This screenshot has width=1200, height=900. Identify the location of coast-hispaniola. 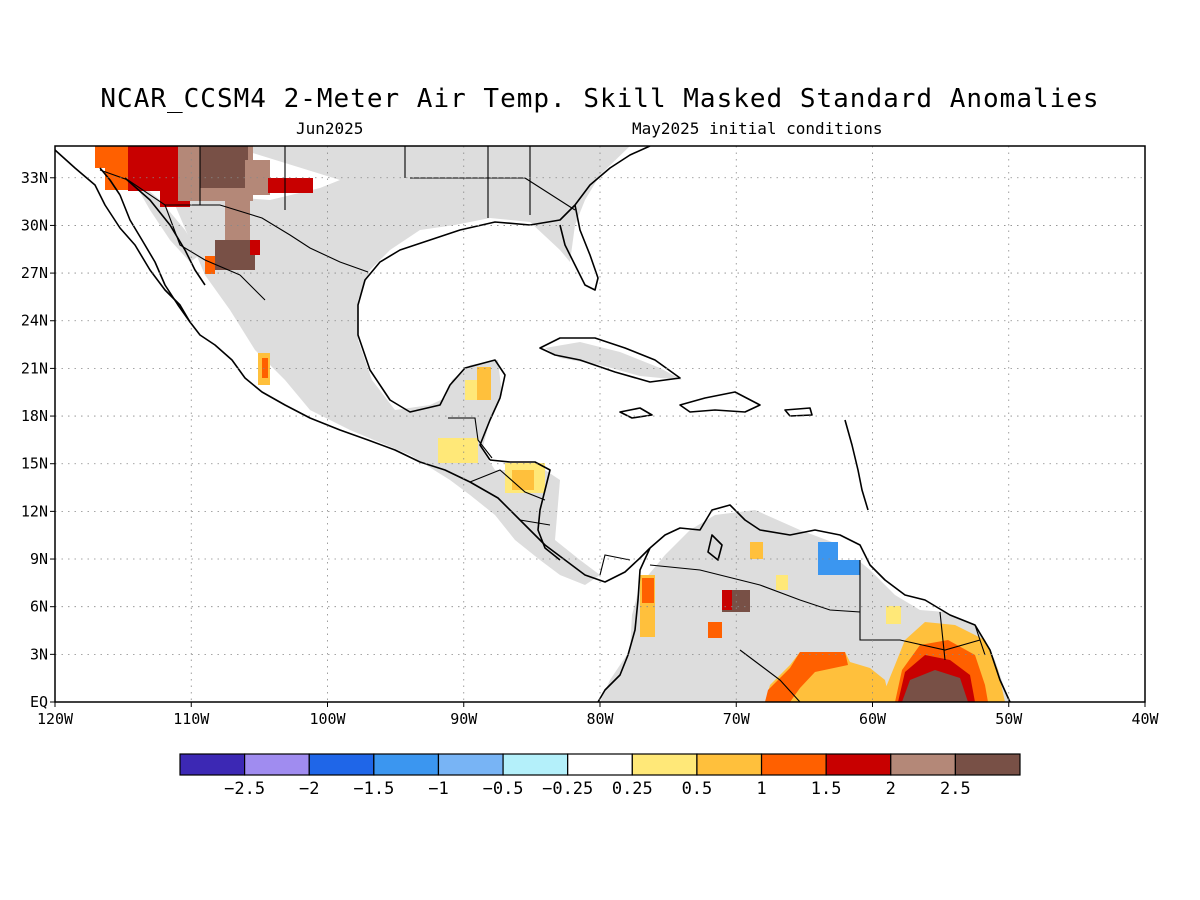
(720, 402).